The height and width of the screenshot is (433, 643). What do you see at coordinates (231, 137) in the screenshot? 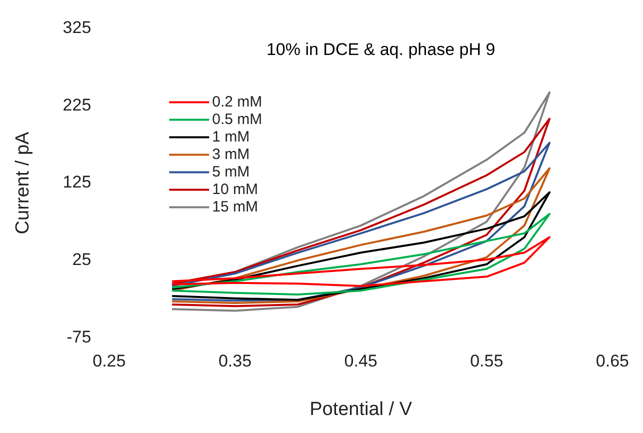
I see `legend-label: 1 mM` at bounding box center [231, 137].